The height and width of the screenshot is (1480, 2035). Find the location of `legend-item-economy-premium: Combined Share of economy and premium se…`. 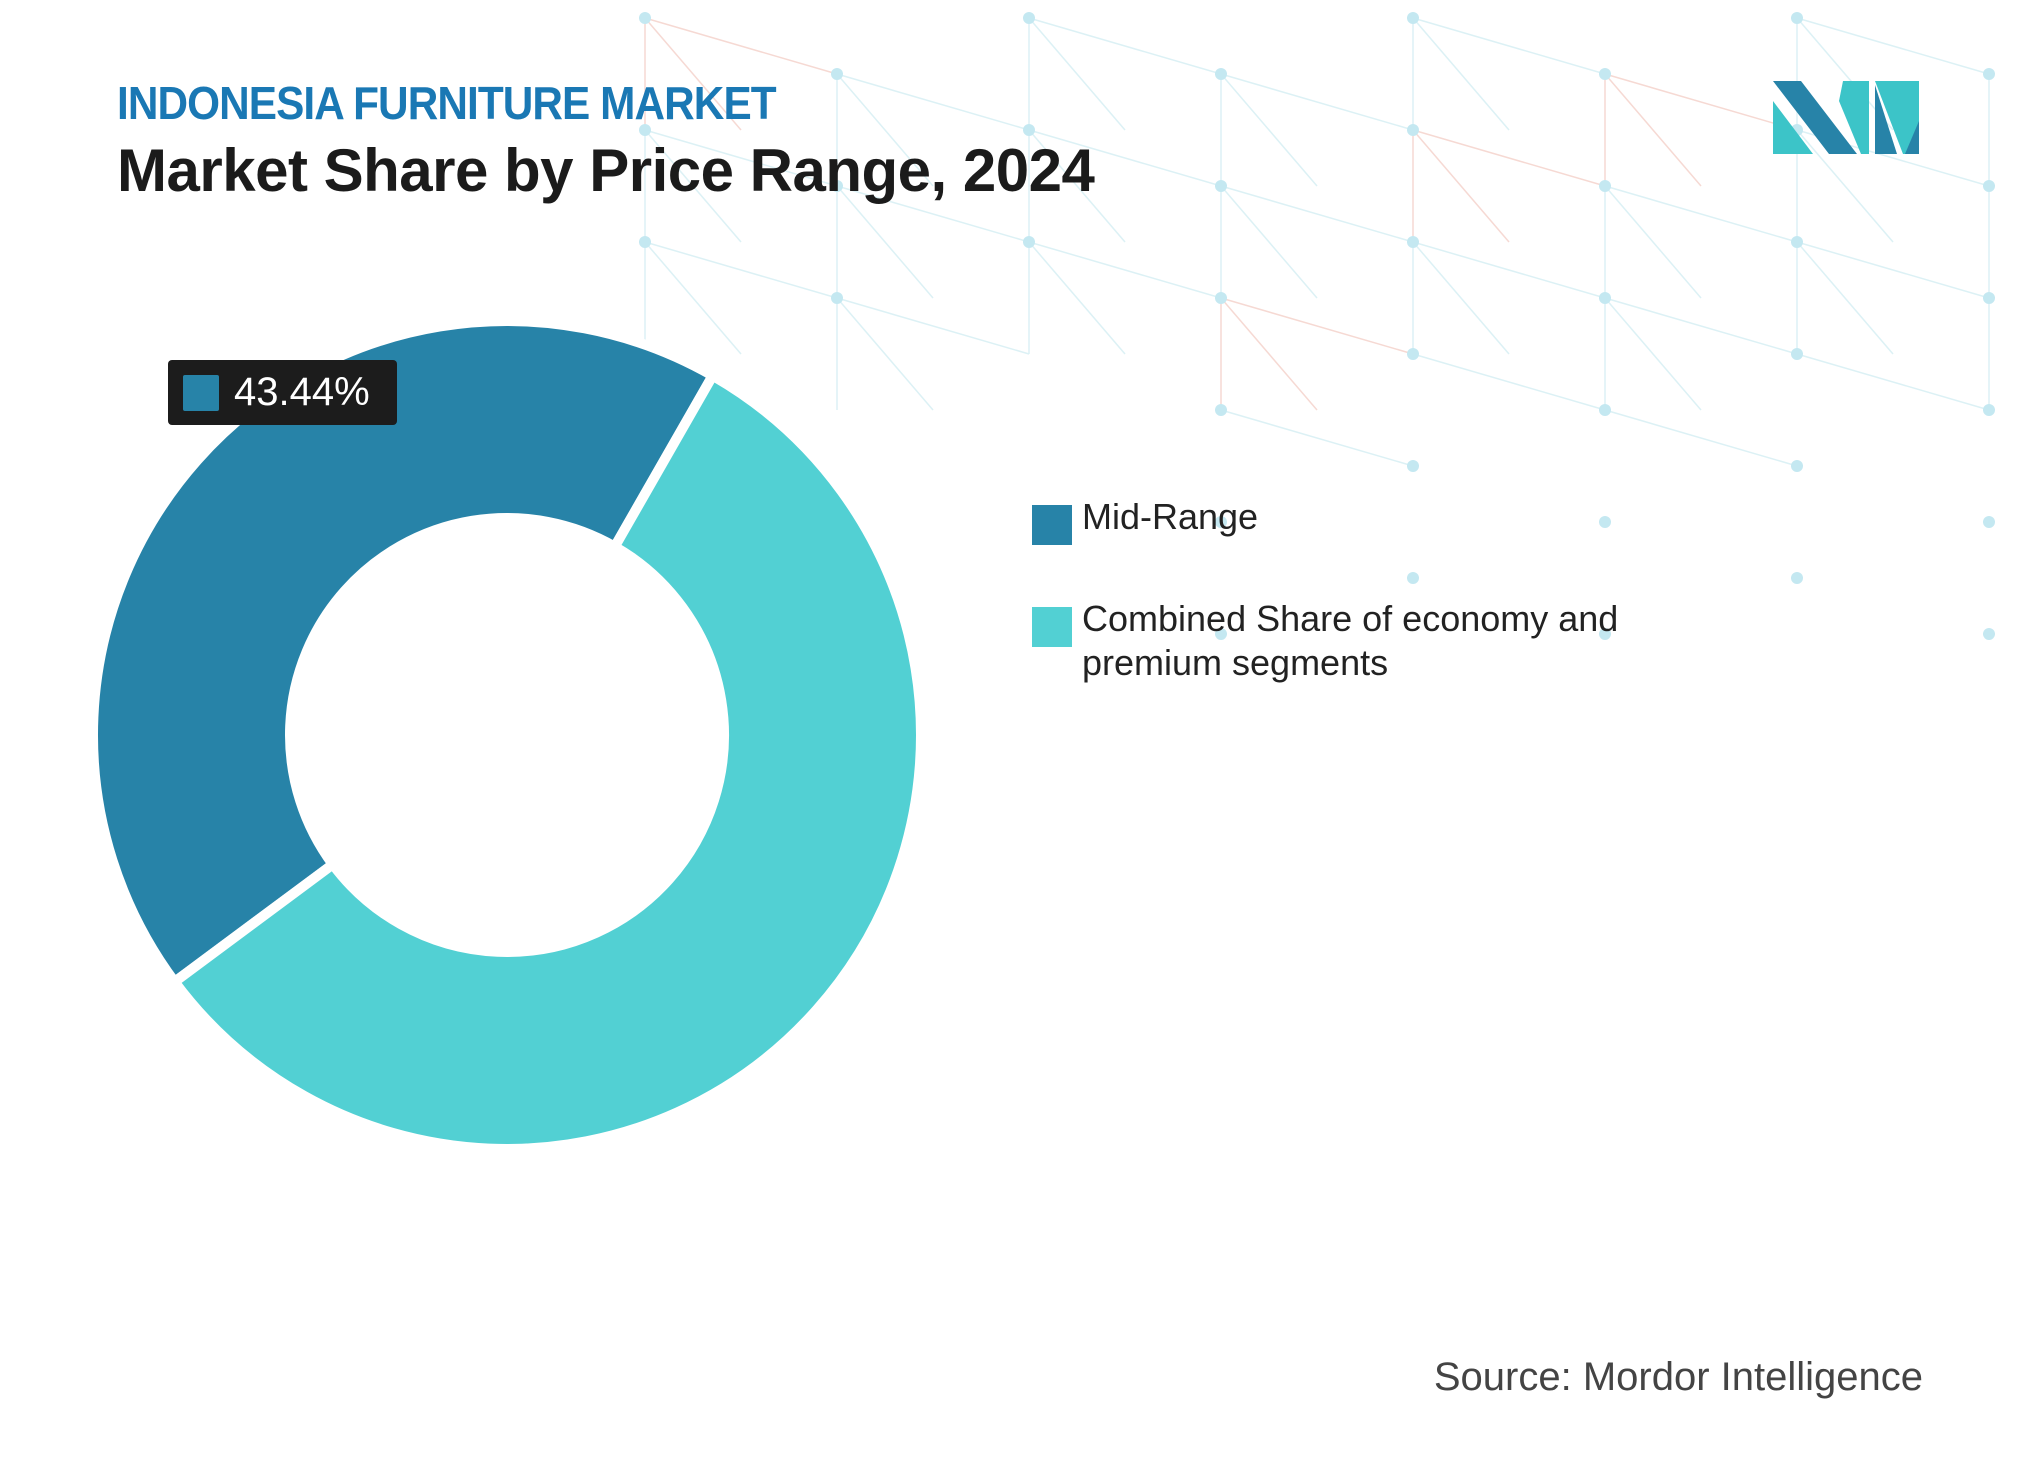

legend-item-economy-premium: Combined Share of economy and premium se… is located at coordinates (1377, 641).